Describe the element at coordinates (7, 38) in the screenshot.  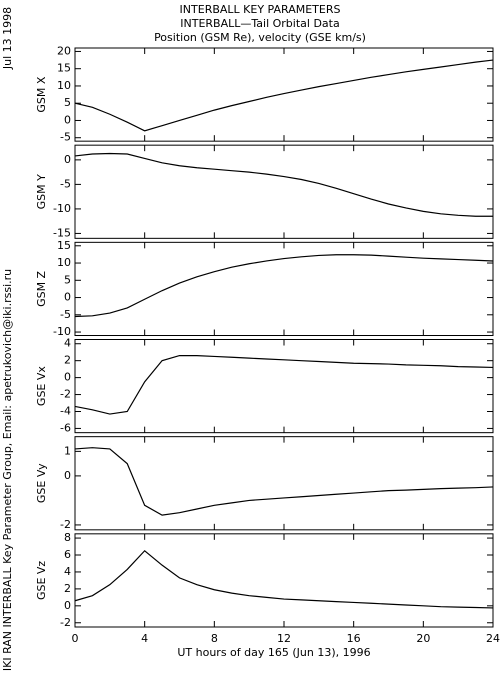
I see `date-label: Jul 13 1998` at that location.